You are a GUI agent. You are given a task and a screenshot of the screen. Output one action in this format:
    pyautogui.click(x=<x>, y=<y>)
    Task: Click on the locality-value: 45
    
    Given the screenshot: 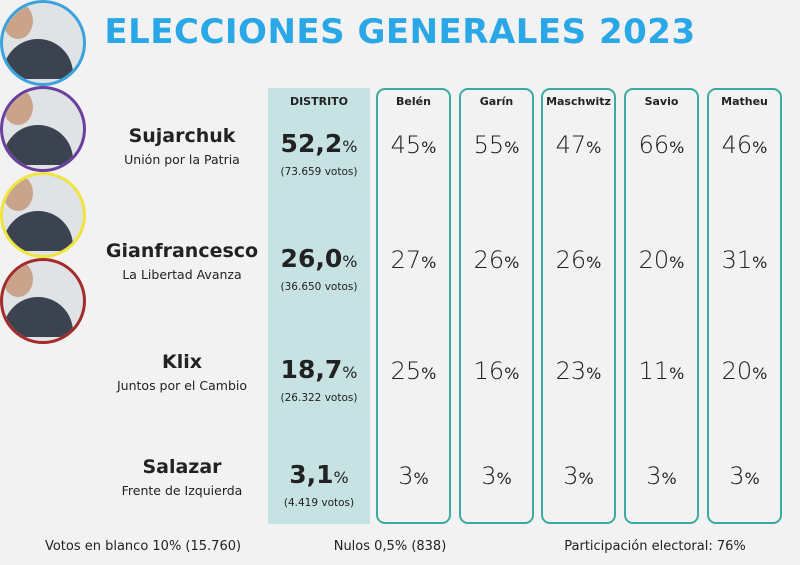 What is the action you would take?
    pyautogui.click(x=406, y=145)
    